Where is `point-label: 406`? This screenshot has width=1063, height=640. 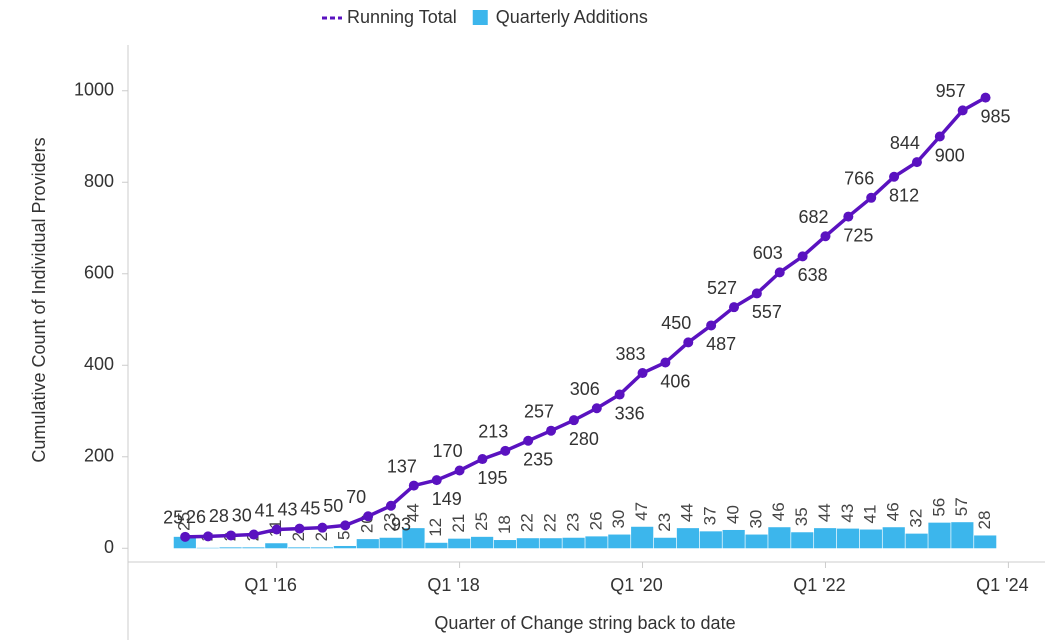
point-label: 406 is located at coordinates (675, 381).